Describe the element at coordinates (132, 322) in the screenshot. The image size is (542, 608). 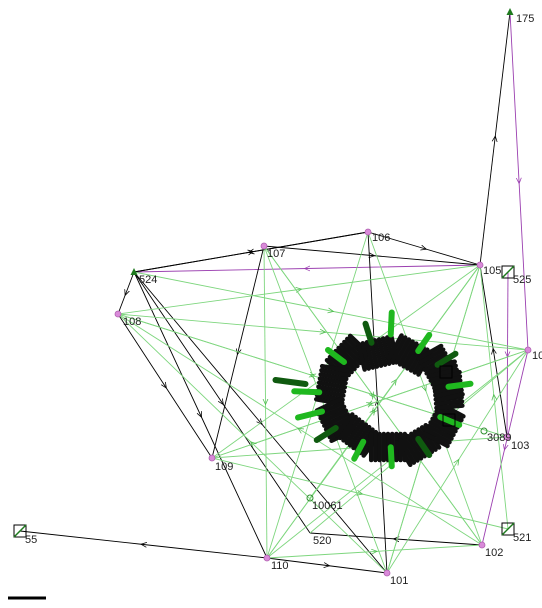
I see `node-label: 108` at that location.